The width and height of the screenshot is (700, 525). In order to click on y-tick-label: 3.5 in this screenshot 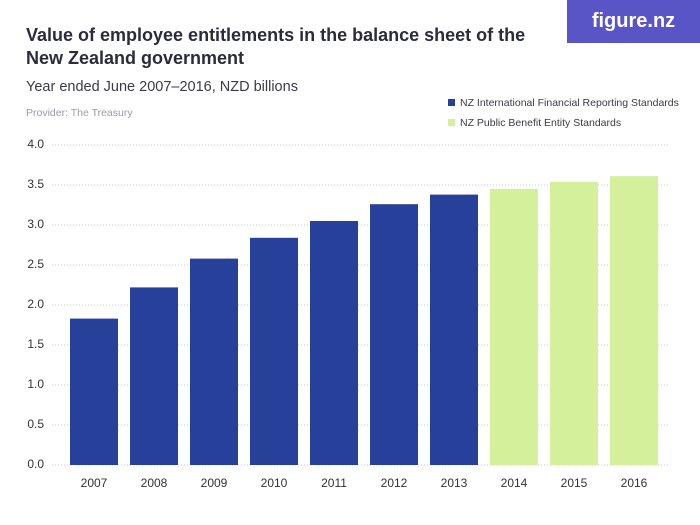, I will do `click(35, 184)`.